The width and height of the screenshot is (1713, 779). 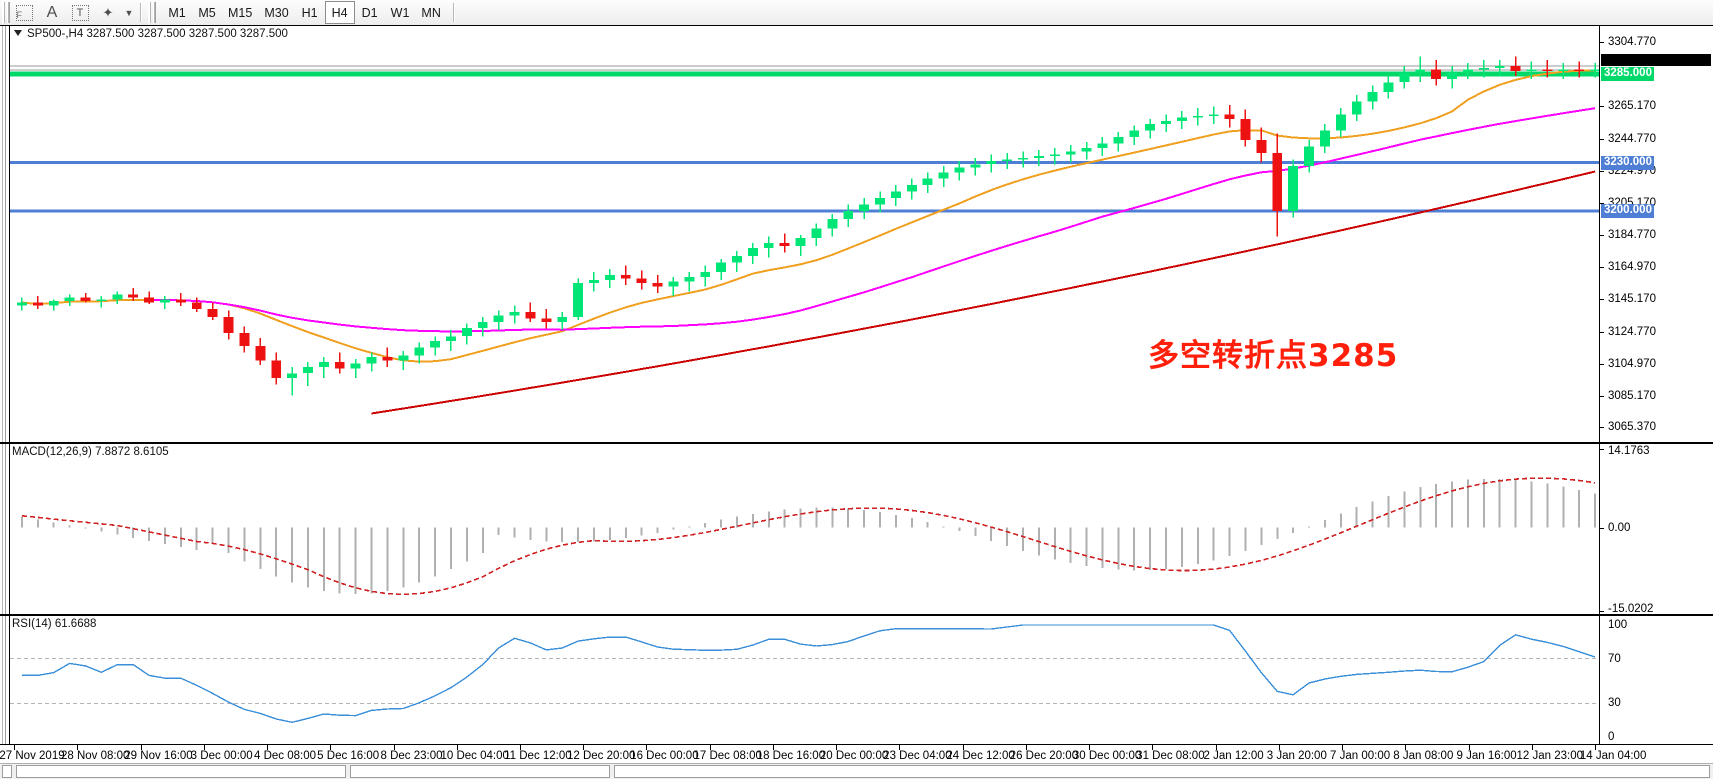 I want to click on crosshair-f-icon: F, so click(x=24, y=12).